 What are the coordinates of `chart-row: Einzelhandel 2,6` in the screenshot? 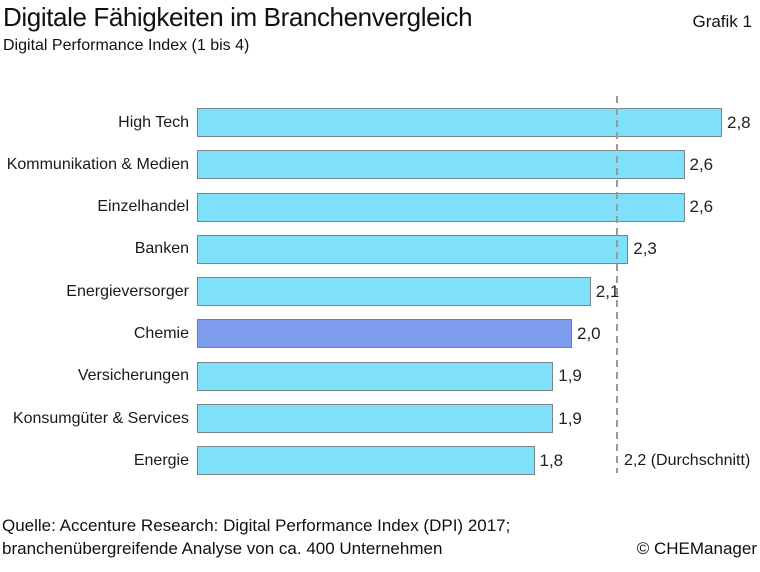 It's located at (380, 207).